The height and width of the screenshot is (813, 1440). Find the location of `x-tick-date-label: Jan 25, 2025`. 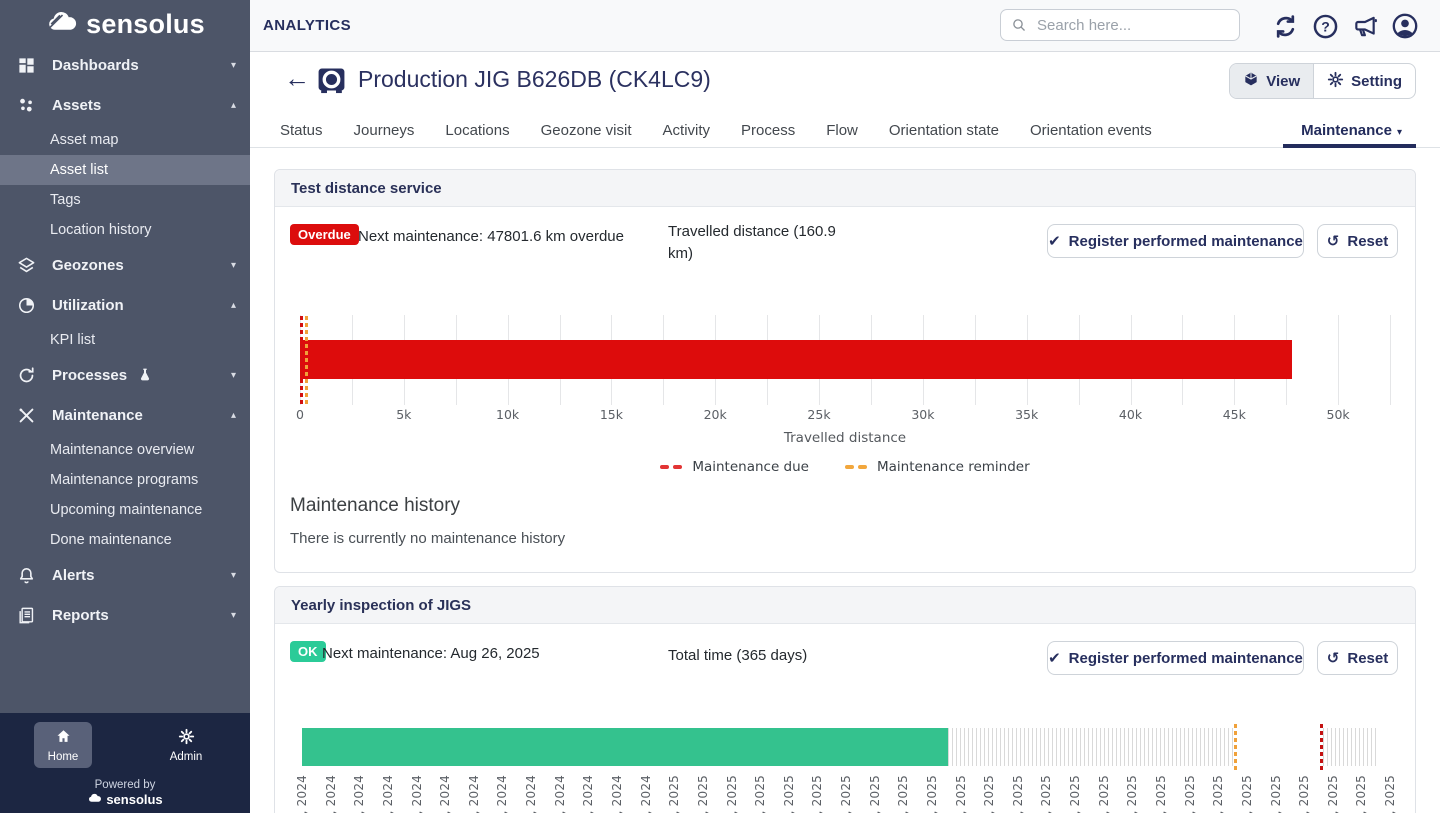

x-tick-date-label: Jan 25, 2025 is located at coordinates (732, 794).